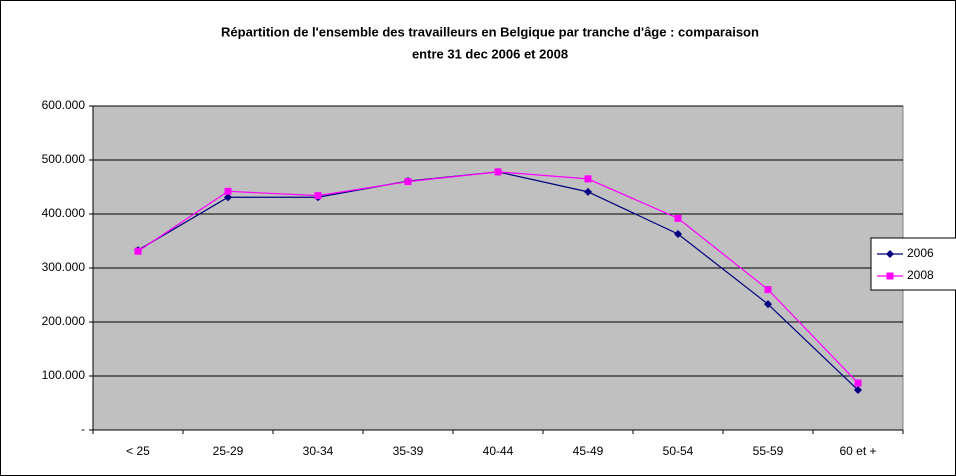 The height and width of the screenshot is (476, 956). What do you see at coordinates (678, 451) in the screenshot?
I see `x-tick-label: 50-54` at bounding box center [678, 451].